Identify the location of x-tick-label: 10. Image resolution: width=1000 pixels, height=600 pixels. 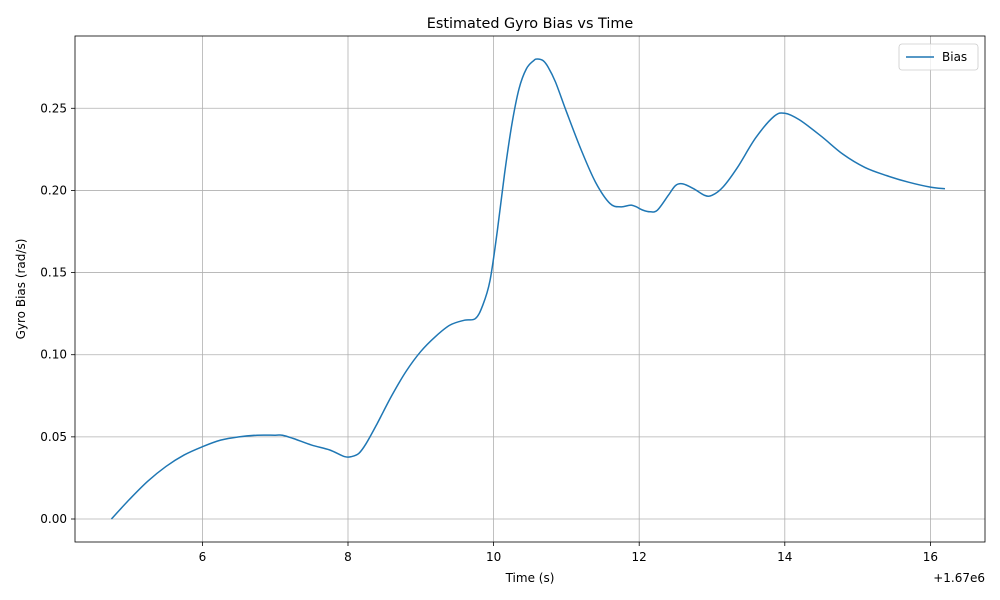
(493, 557).